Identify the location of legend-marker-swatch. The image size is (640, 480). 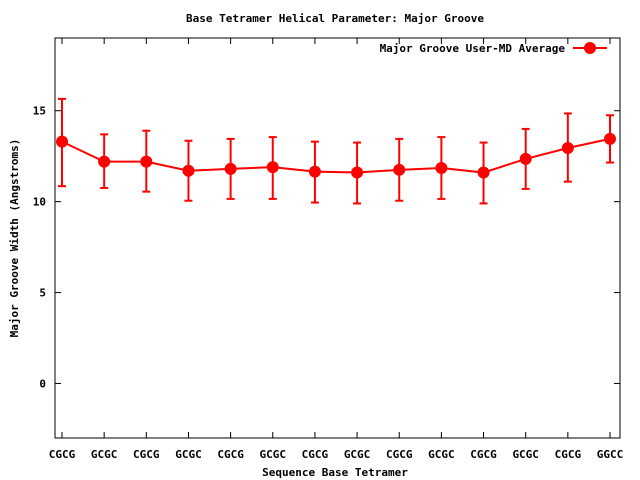
(590, 48).